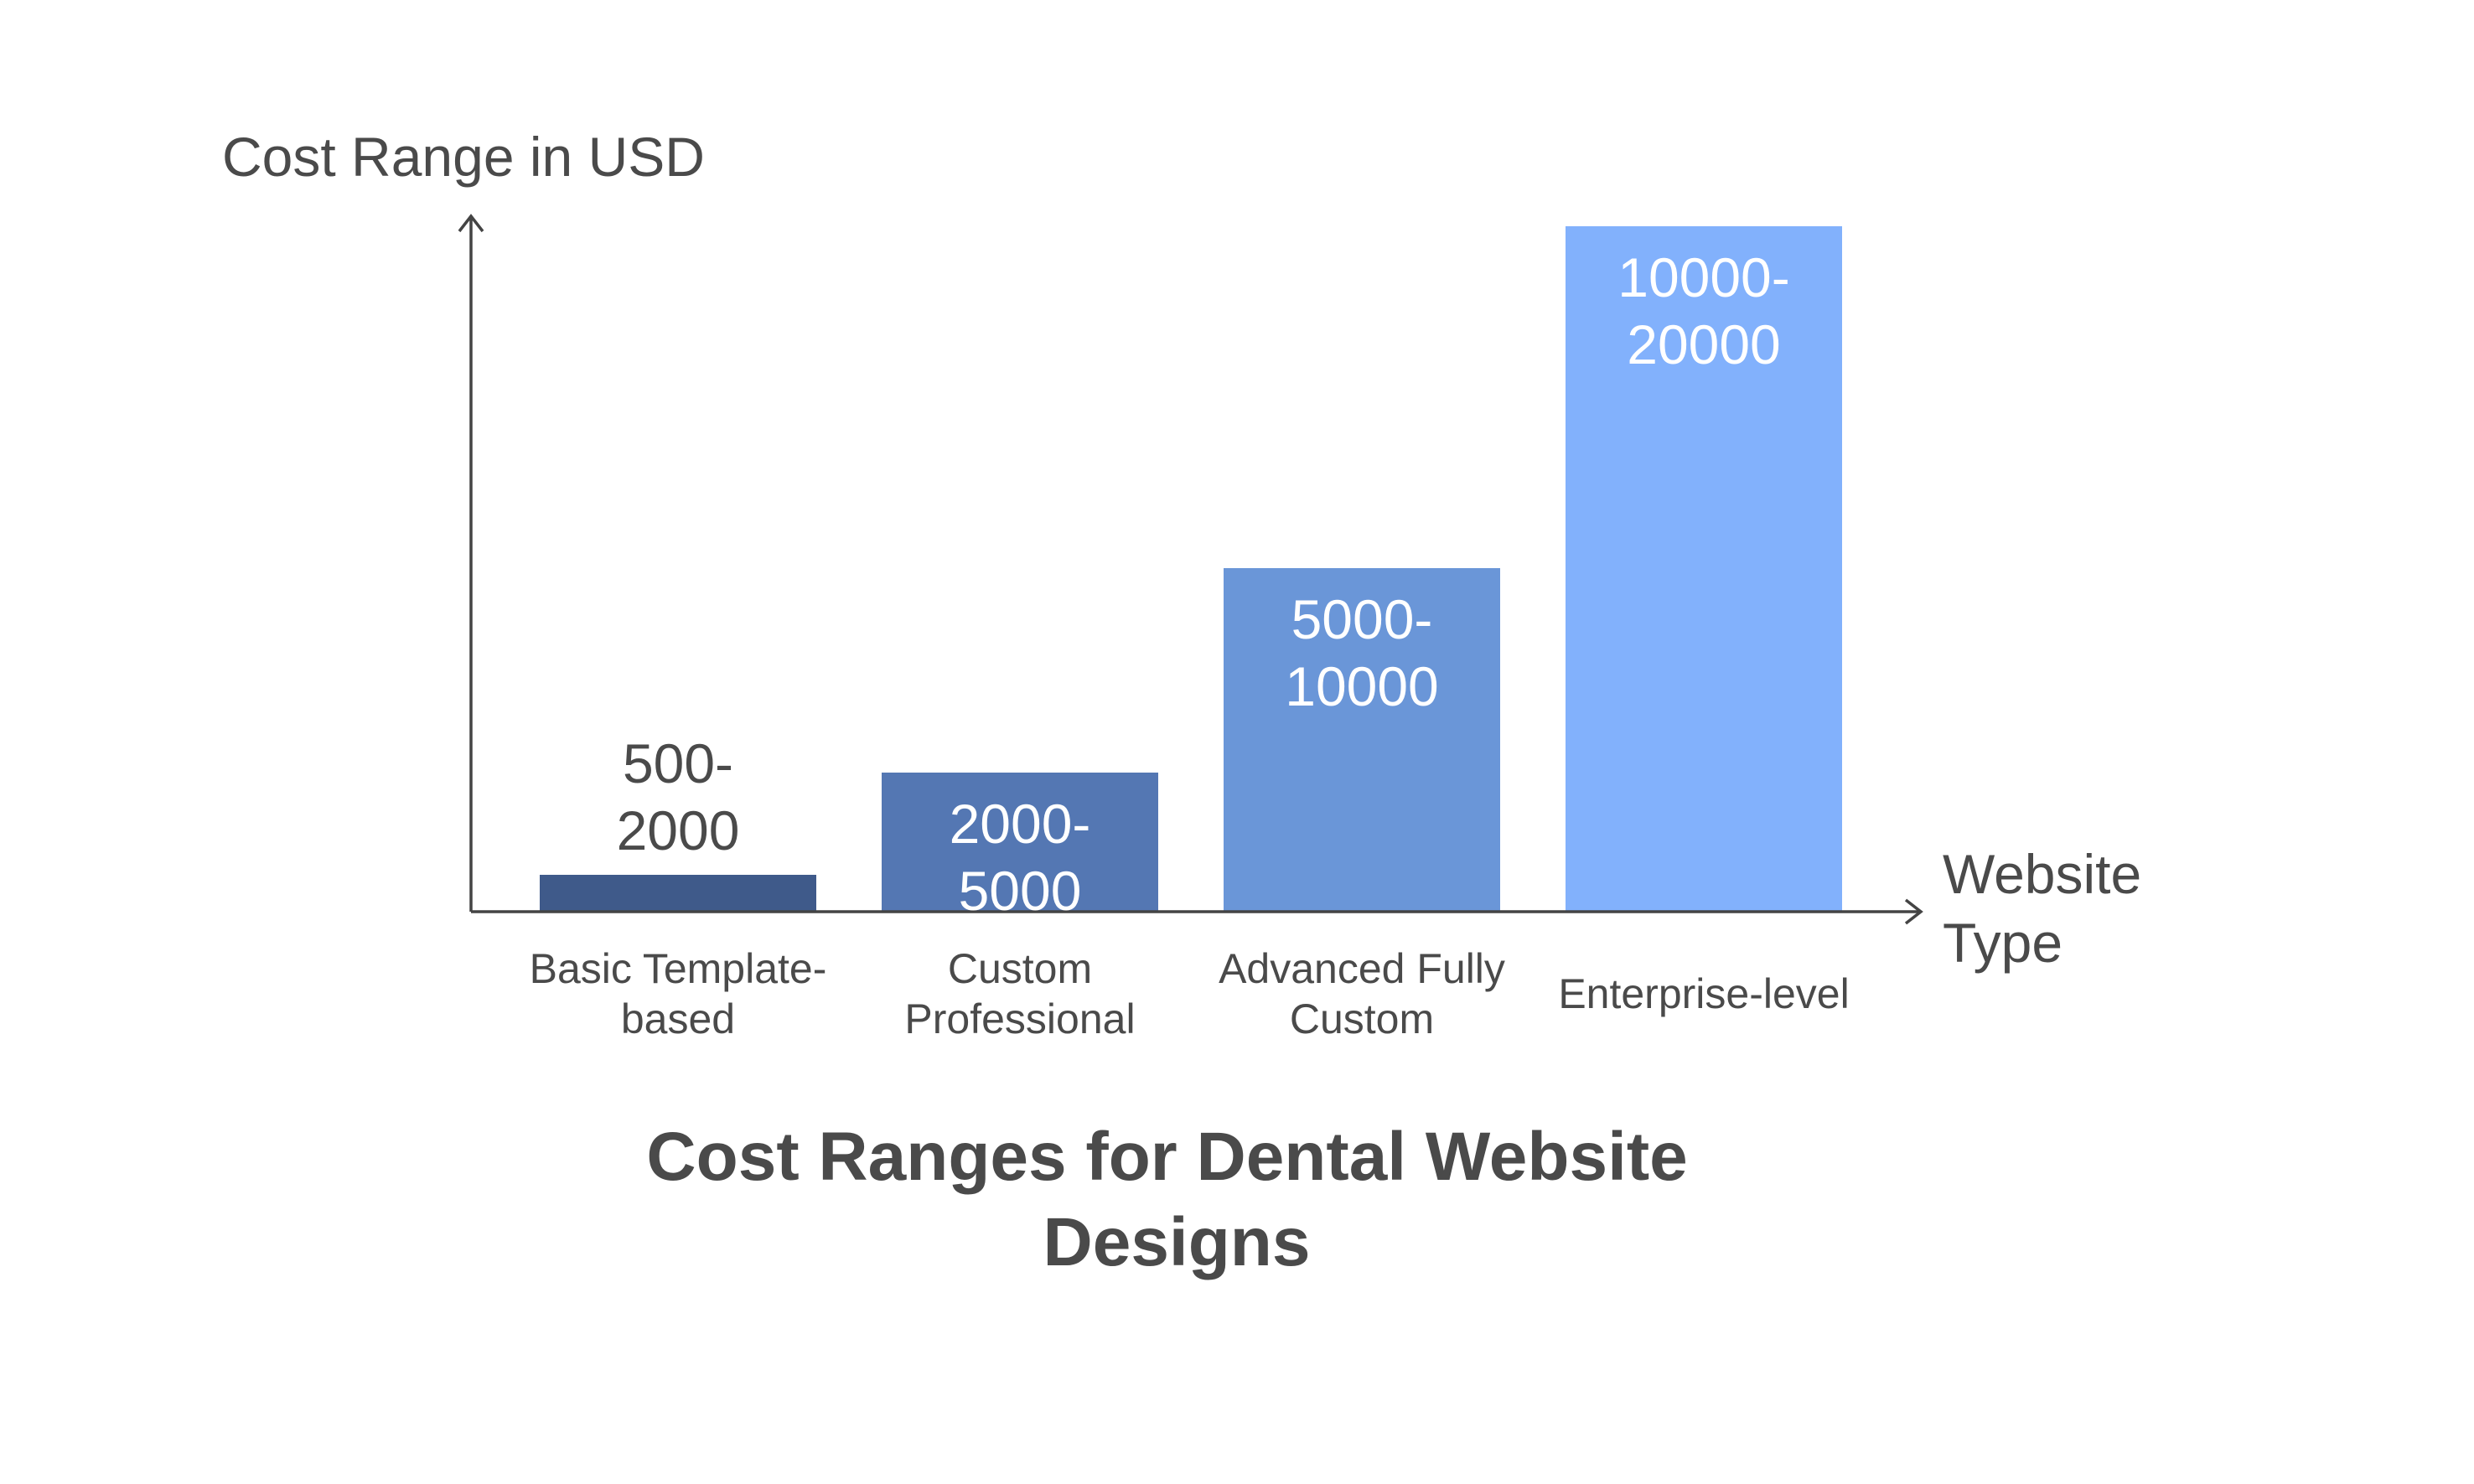 The height and width of the screenshot is (1484, 2474). What do you see at coordinates (1020, 824) in the screenshot?
I see `value-label-2-line-1: 2000-` at bounding box center [1020, 824].